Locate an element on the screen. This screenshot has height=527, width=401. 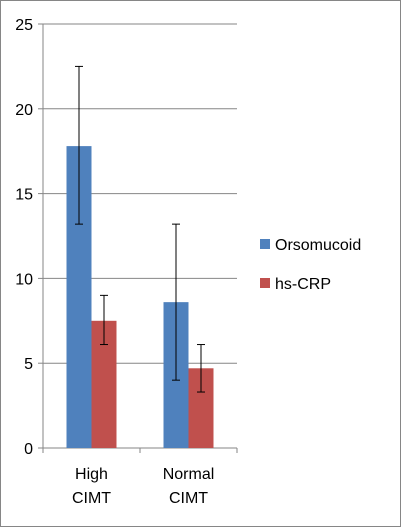
y-tick-label: 15 is located at coordinates (24, 195).